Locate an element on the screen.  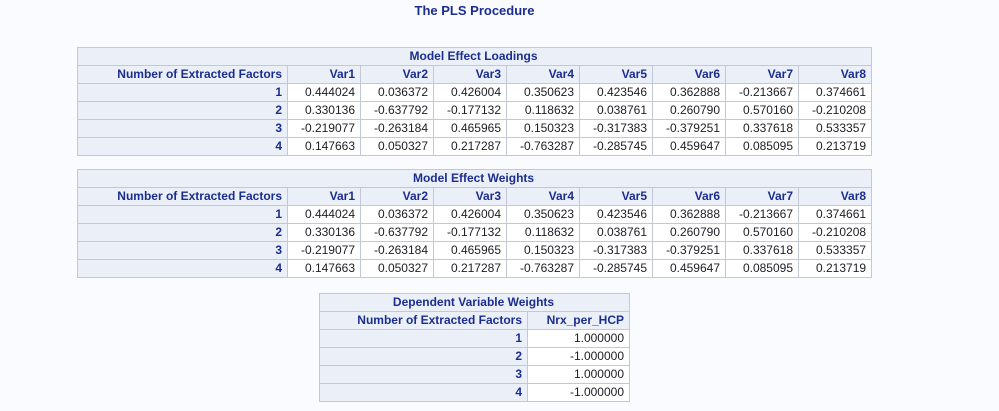
data-cell: 0.085095 is located at coordinates (762, 268).